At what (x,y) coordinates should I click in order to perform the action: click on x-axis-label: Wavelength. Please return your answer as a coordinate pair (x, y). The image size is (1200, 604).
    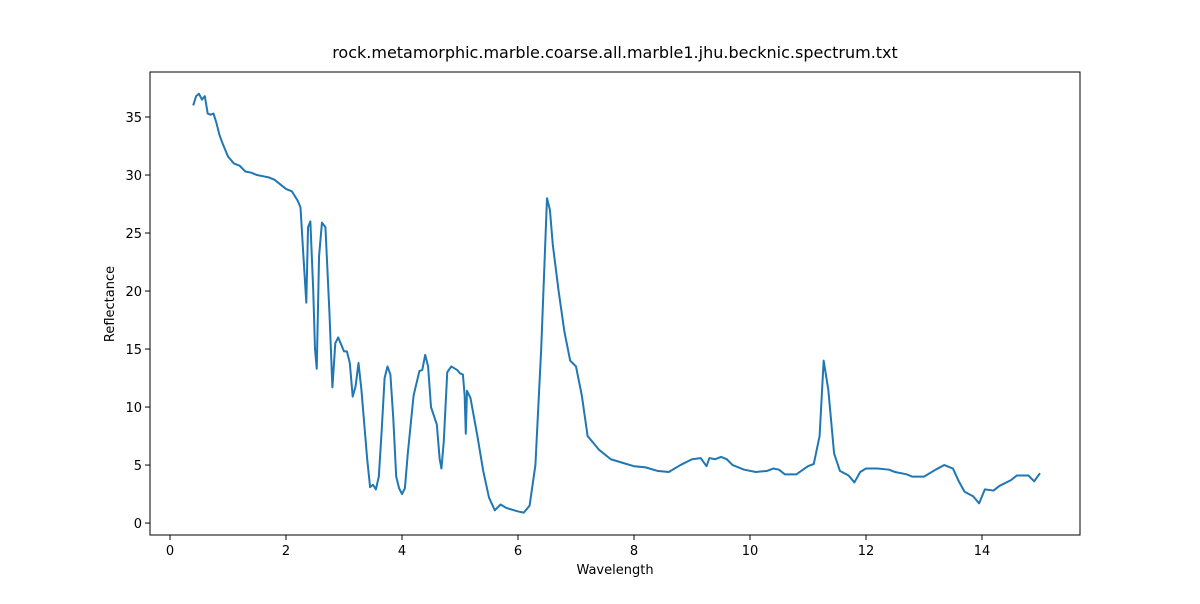
    Looking at the image, I should click on (614, 570).